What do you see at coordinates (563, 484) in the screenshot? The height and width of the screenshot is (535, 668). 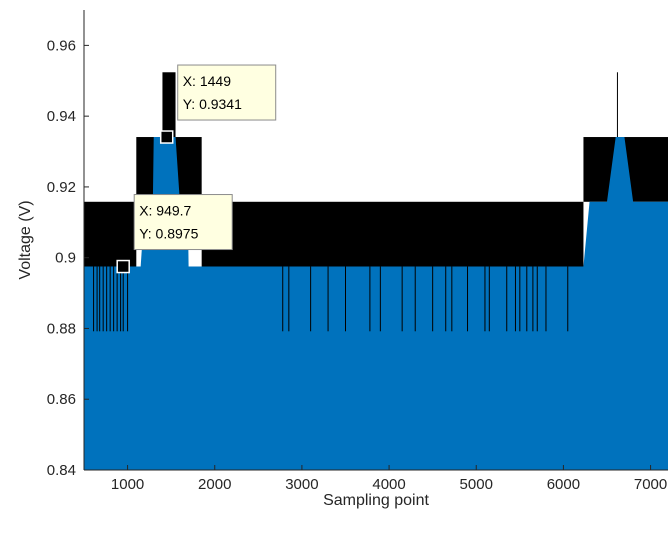 I see `x-tick-label: 6000` at bounding box center [563, 484].